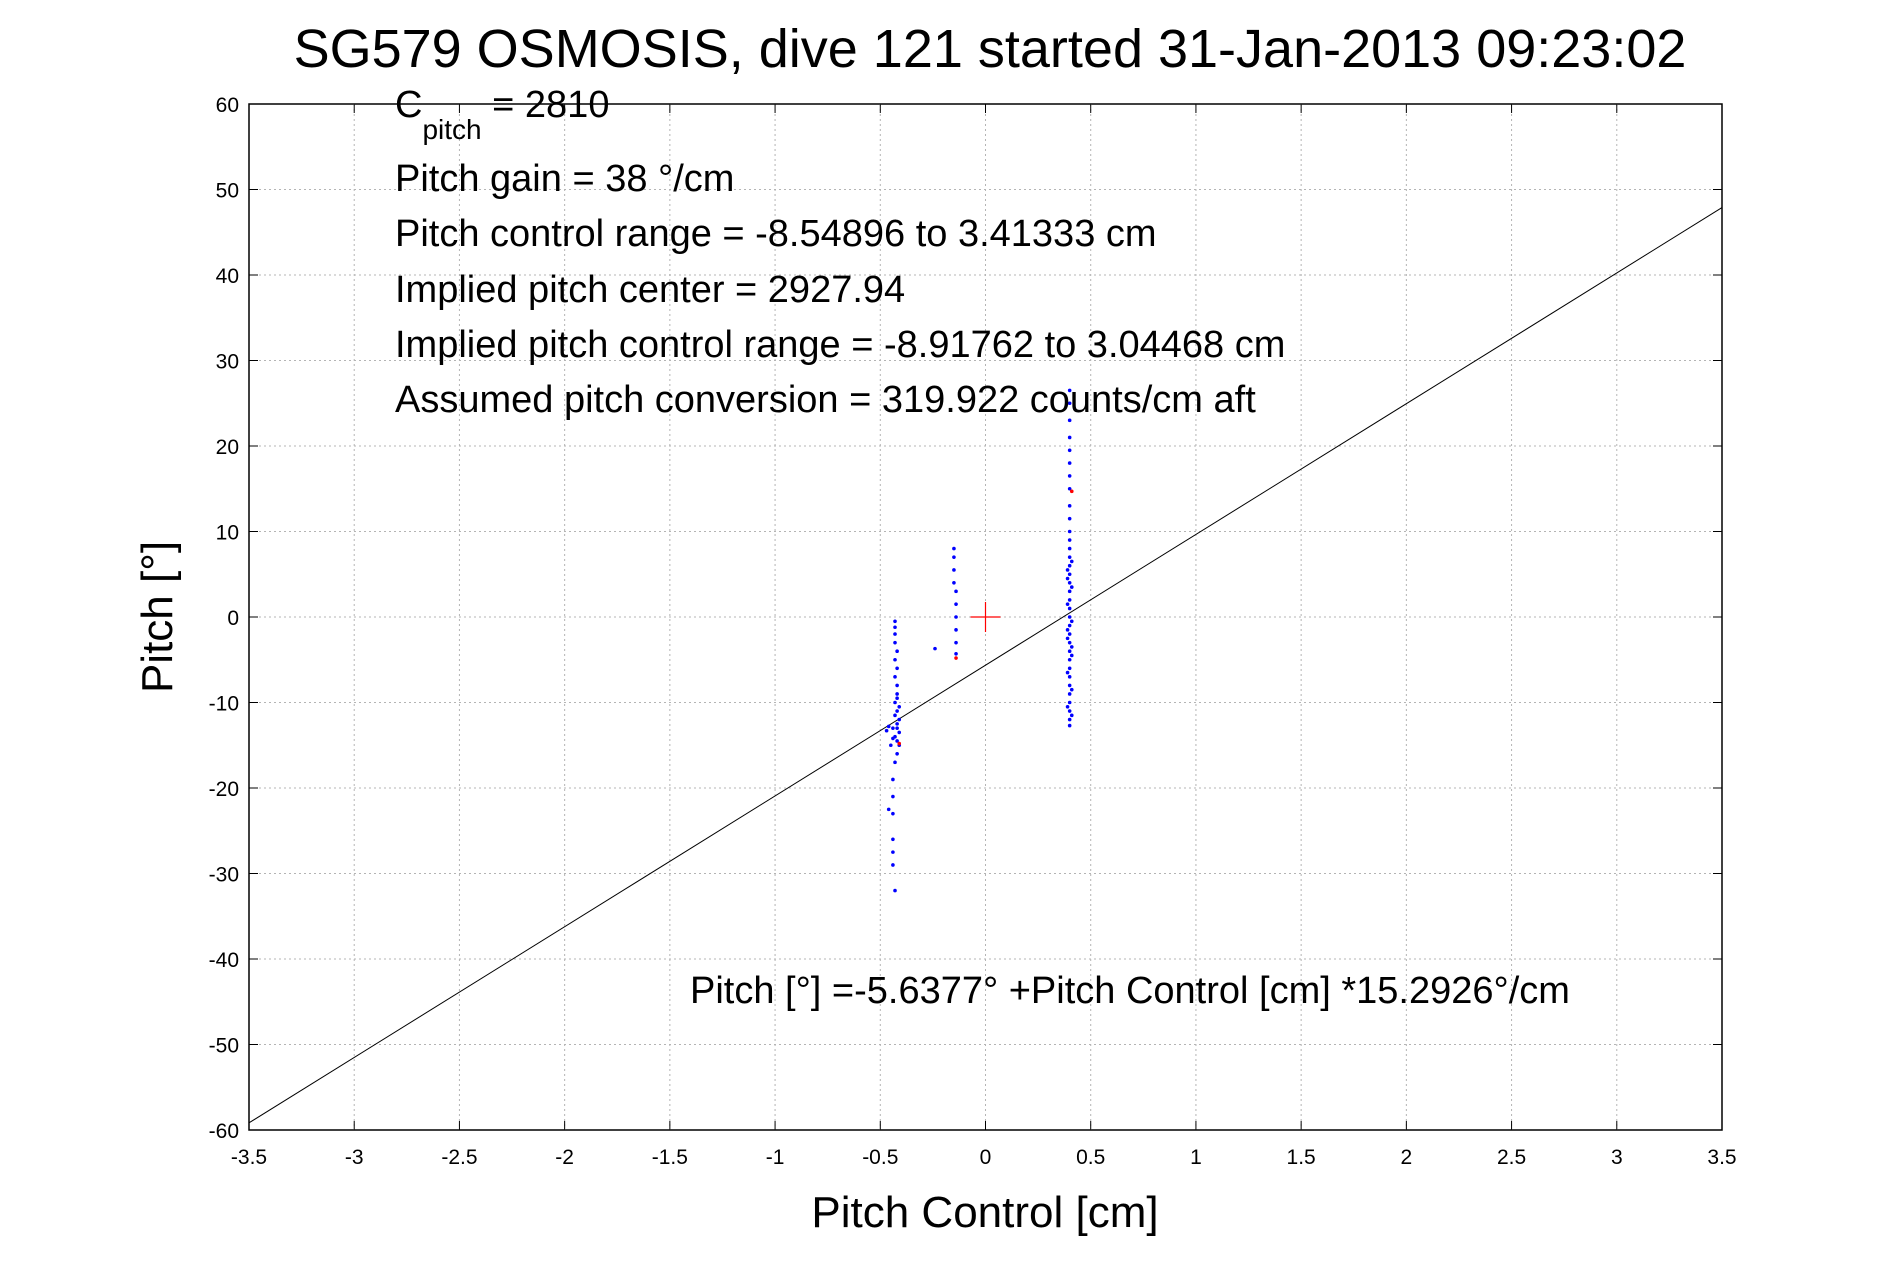 The width and height of the screenshot is (1891, 1262). What do you see at coordinates (227, 191) in the screenshot?
I see `y-tick-label: 50` at bounding box center [227, 191].